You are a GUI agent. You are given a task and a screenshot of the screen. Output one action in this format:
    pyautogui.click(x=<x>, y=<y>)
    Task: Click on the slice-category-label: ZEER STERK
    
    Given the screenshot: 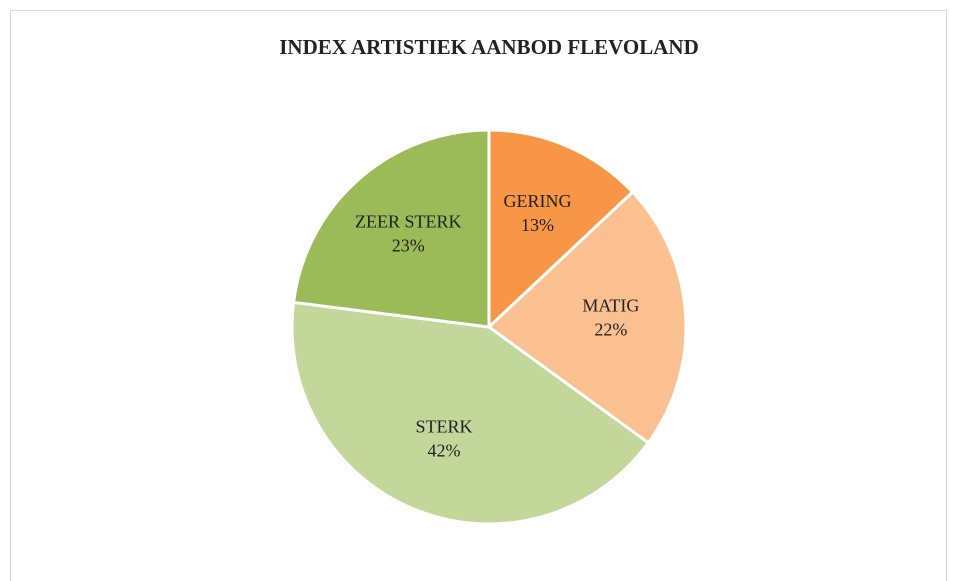 What is the action you would take?
    pyautogui.click(x=408, y=222)
    